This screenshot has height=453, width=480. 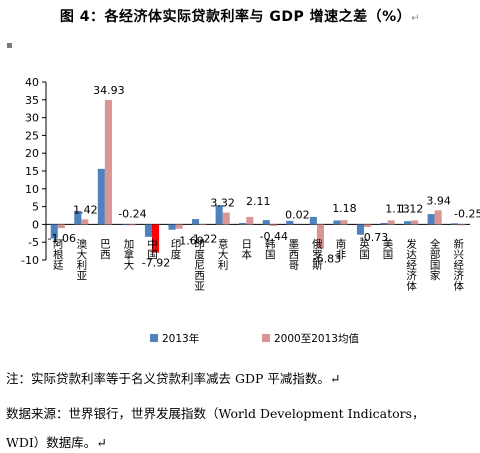 I want to click on x-tick-label: 新兴经济体, so click(x=458, y=265).